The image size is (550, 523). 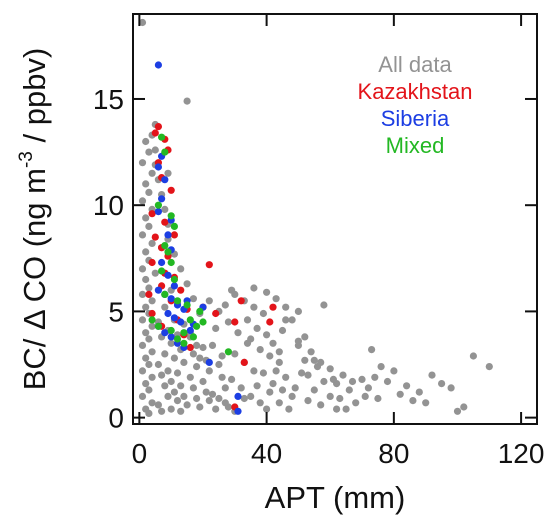 I want to click on legend-item: Mixed, so click(x=415, y=145).